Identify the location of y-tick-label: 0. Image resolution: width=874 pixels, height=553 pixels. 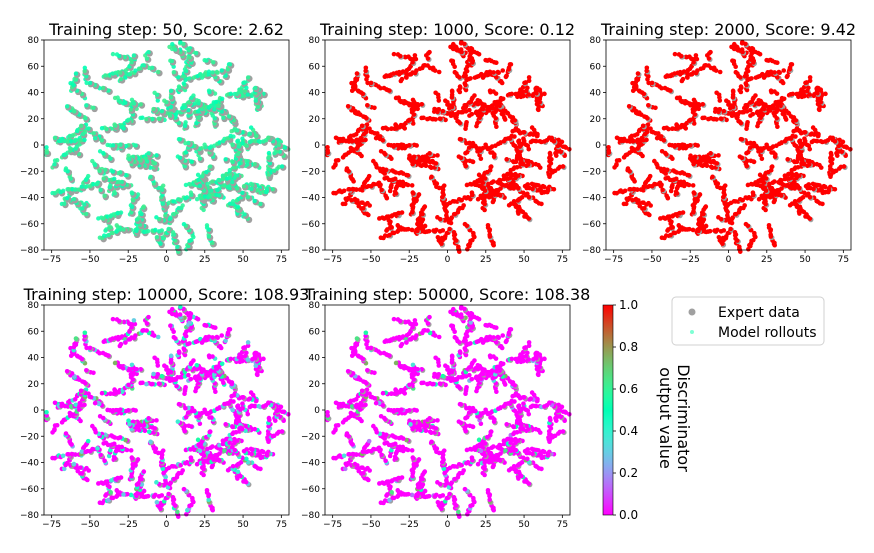
(598, 146).